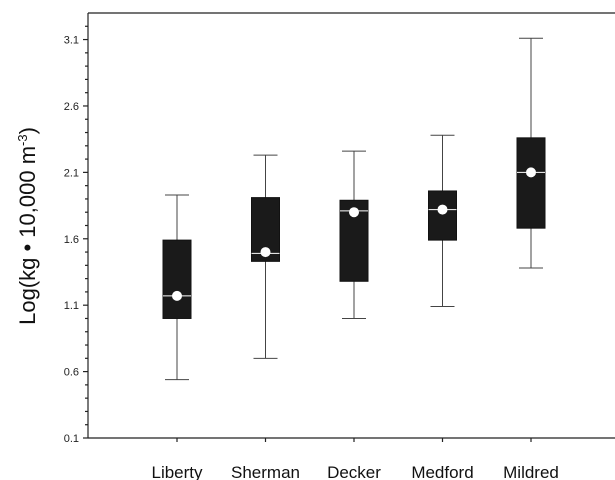 Image resolution: width=615 pixels, height=480 pixels. Describe the element at coordinates (71, 373) in the screenshot. I see `y-tick-label: 0.6` at that location.